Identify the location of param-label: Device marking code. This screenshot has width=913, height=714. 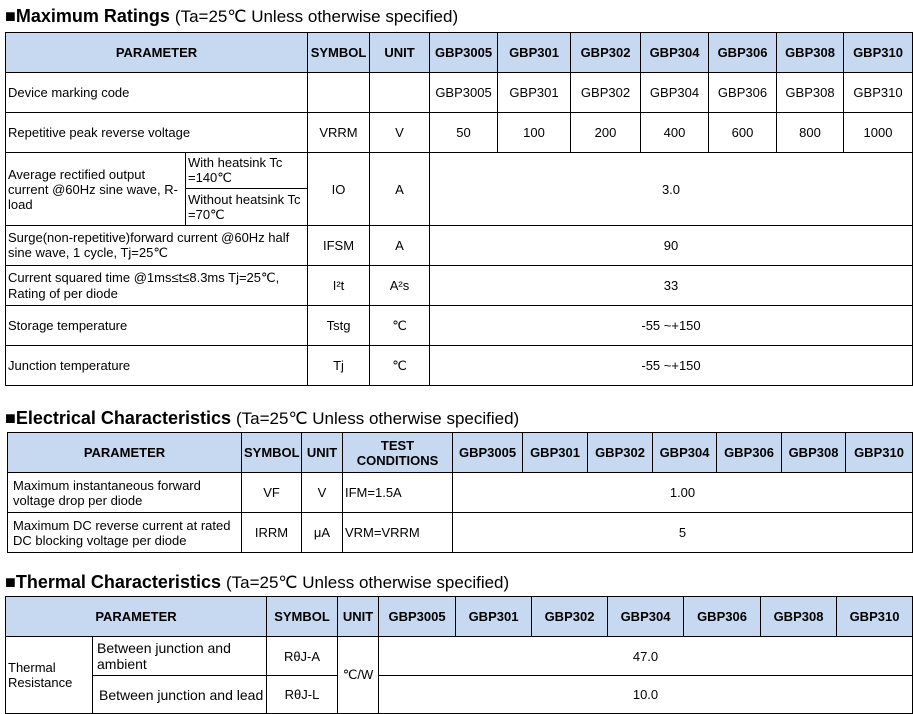
(156, 92).